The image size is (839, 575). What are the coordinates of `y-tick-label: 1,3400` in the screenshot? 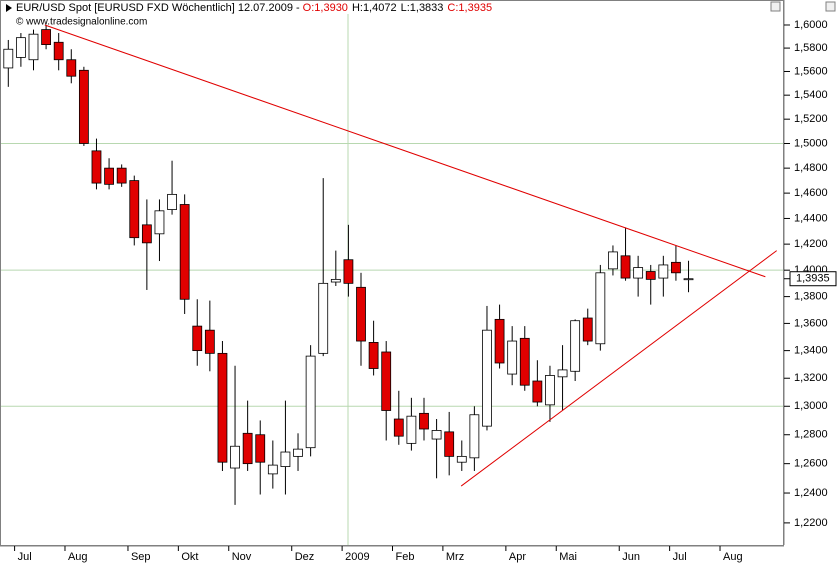 It's located at (811, 351).